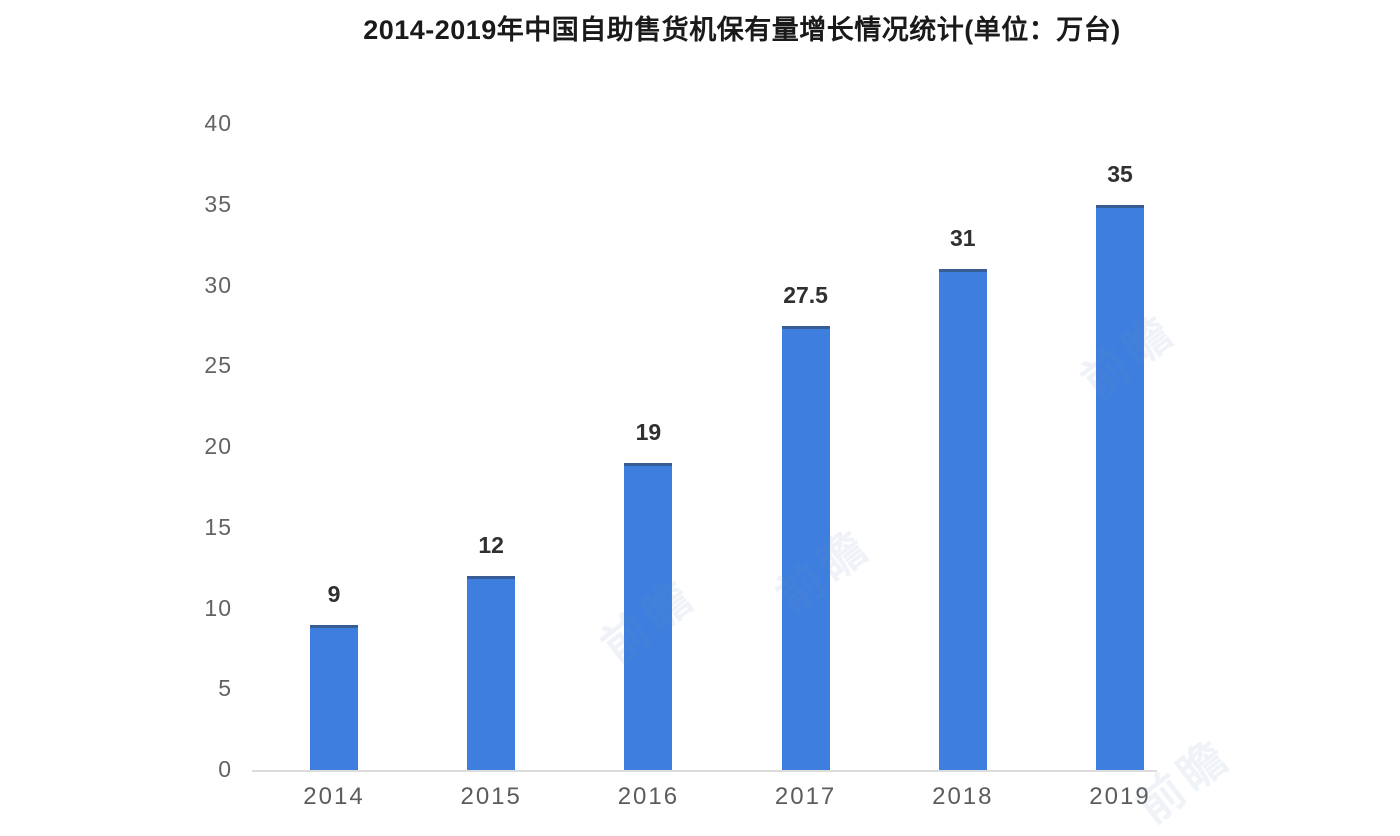 This screenshot has width=1400, height=836. I want to click on bar-value-label: 9, so click(334, 593).